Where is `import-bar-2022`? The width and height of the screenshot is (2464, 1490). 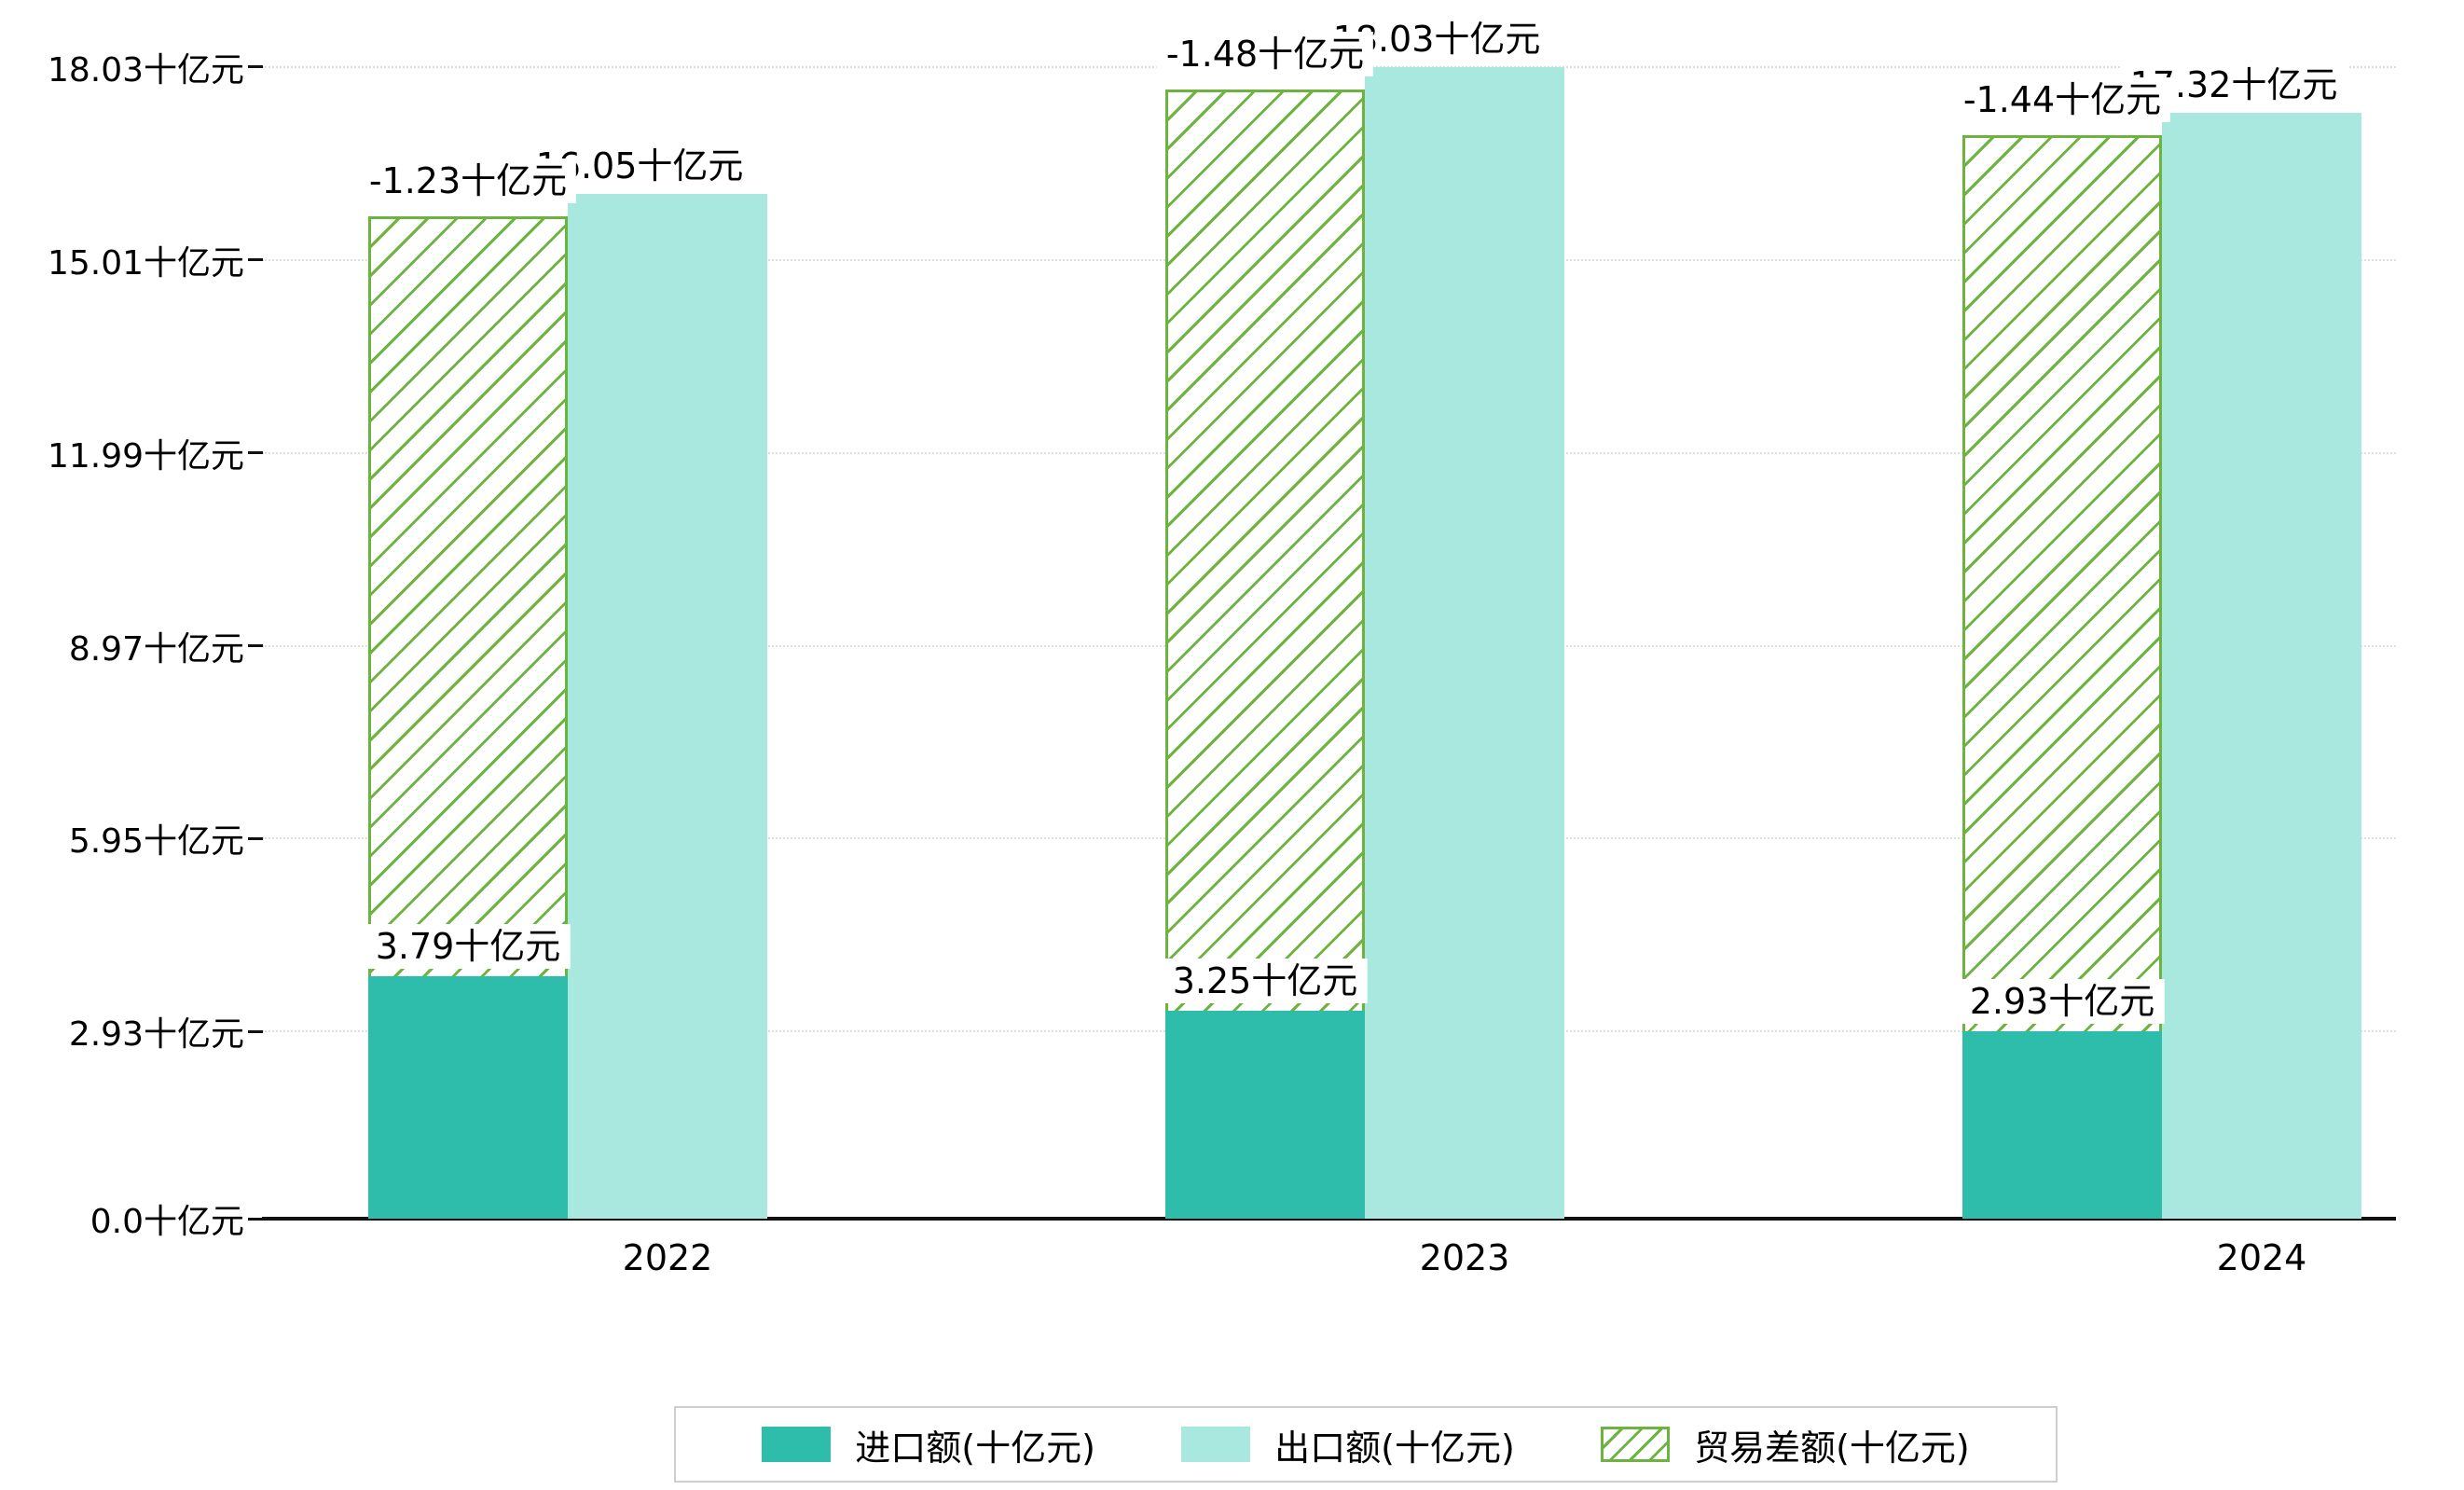
import-bar-2022 is located at coordinates (468, 1097).